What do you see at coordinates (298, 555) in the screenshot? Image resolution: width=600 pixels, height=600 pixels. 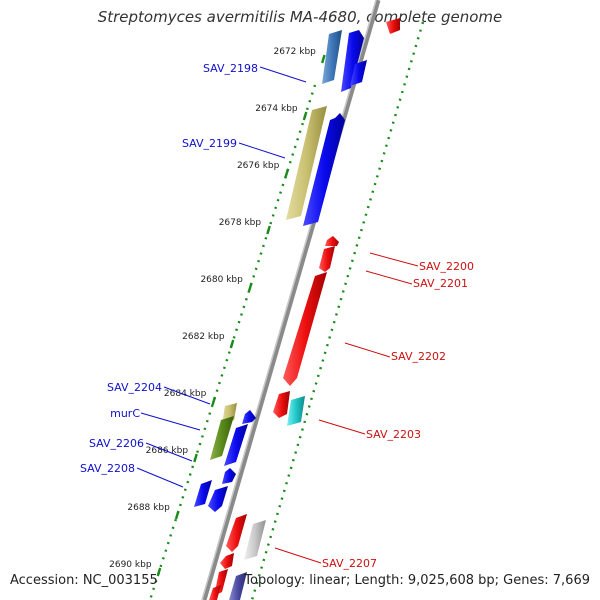 I see `leader-sav2207` at bounding box center [298, 555].